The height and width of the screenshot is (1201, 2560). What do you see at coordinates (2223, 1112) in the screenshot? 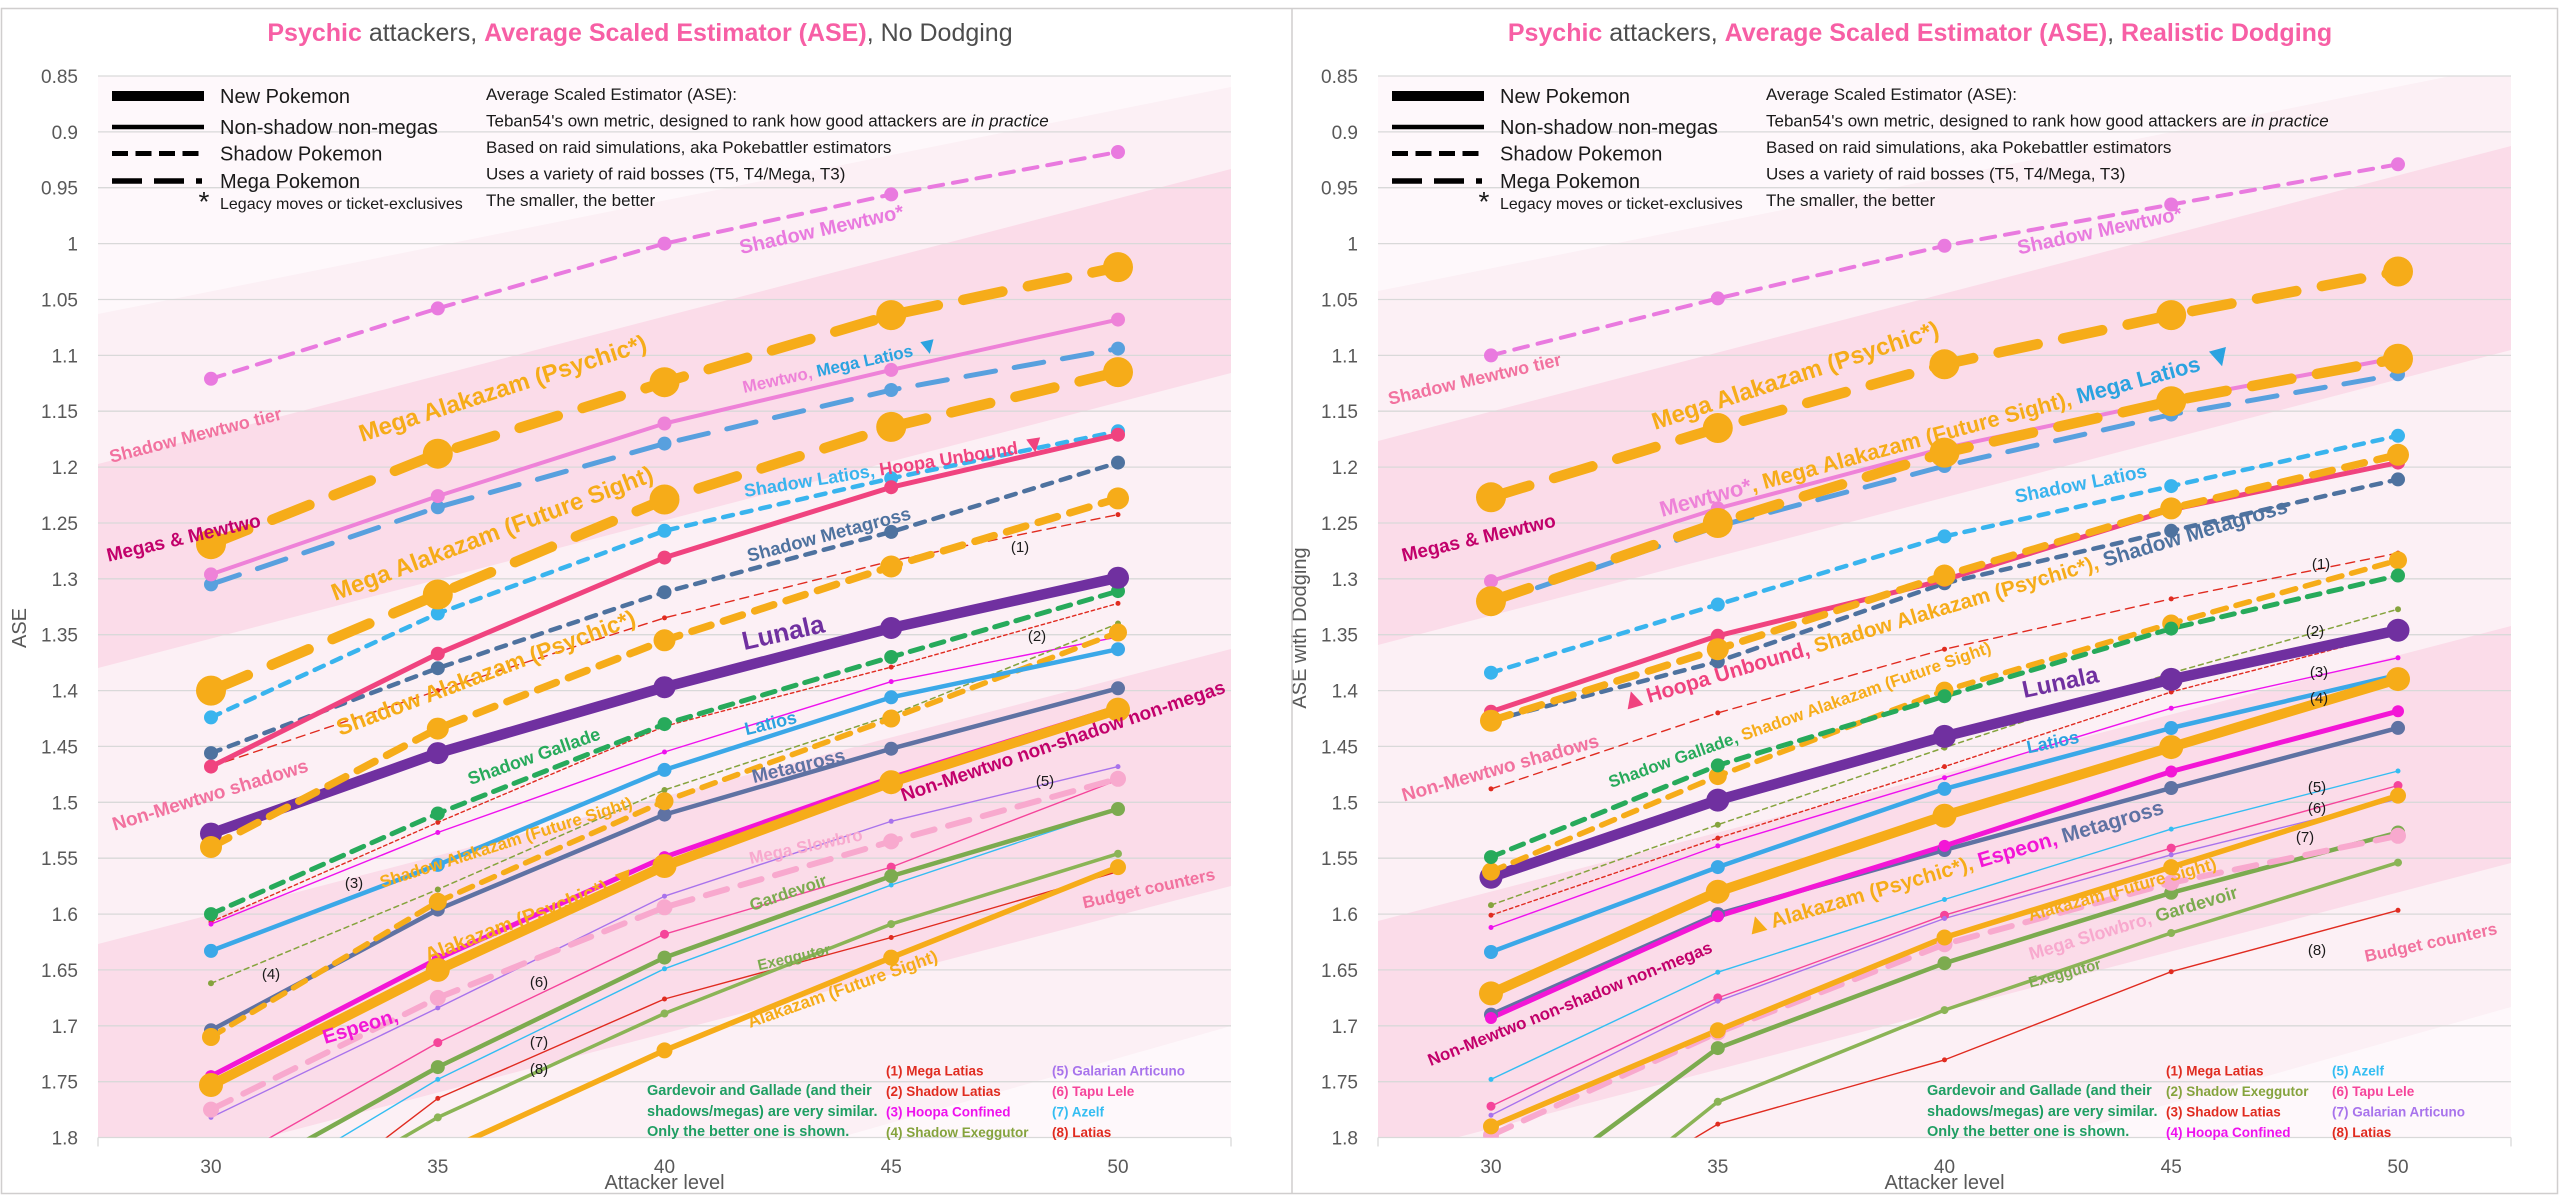
I see `svg-text: (3) Shadow Latias` at bounding box center [2223, 1112].